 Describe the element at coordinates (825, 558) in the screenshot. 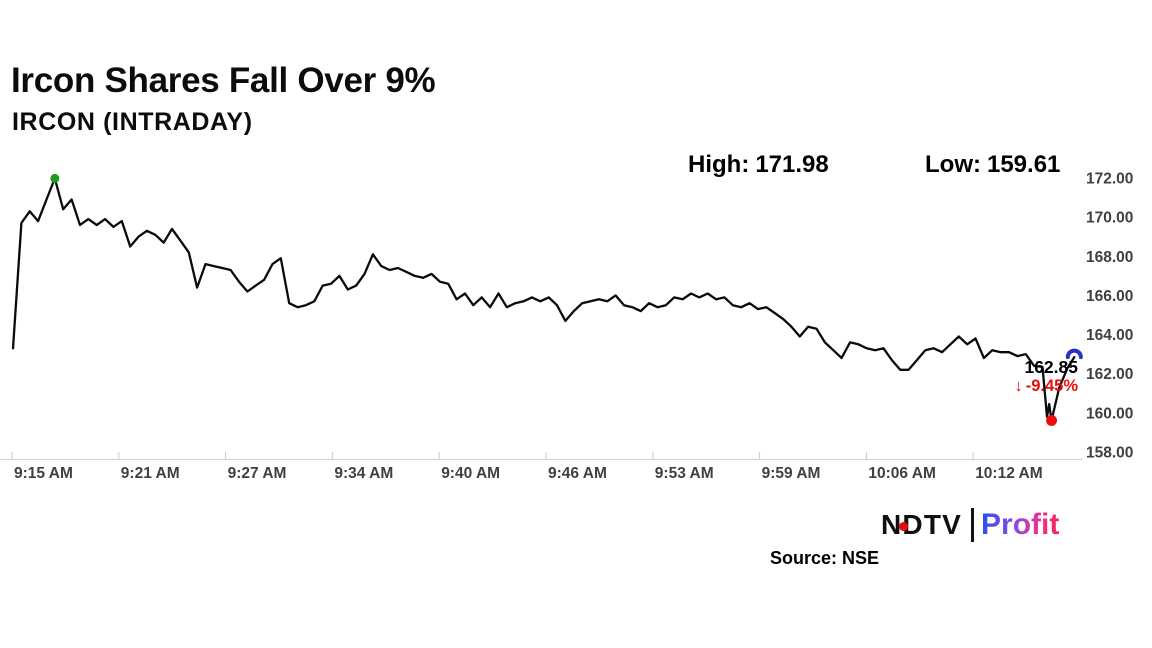

I see `source-label: Source: NSE` at that location.